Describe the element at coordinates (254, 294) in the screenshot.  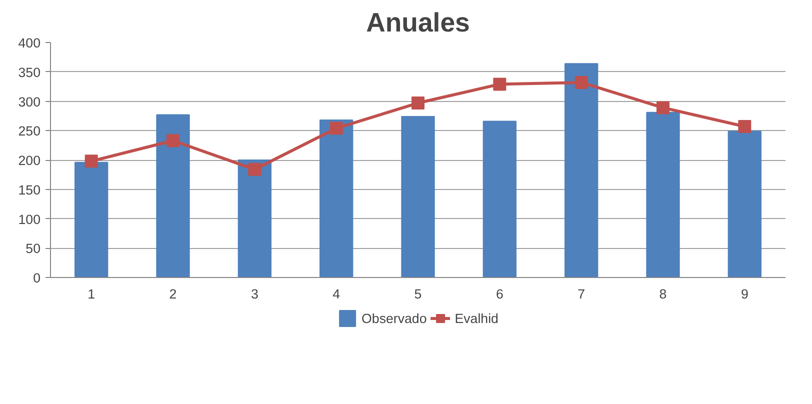
I see `x-tick-label: 3` at that location.